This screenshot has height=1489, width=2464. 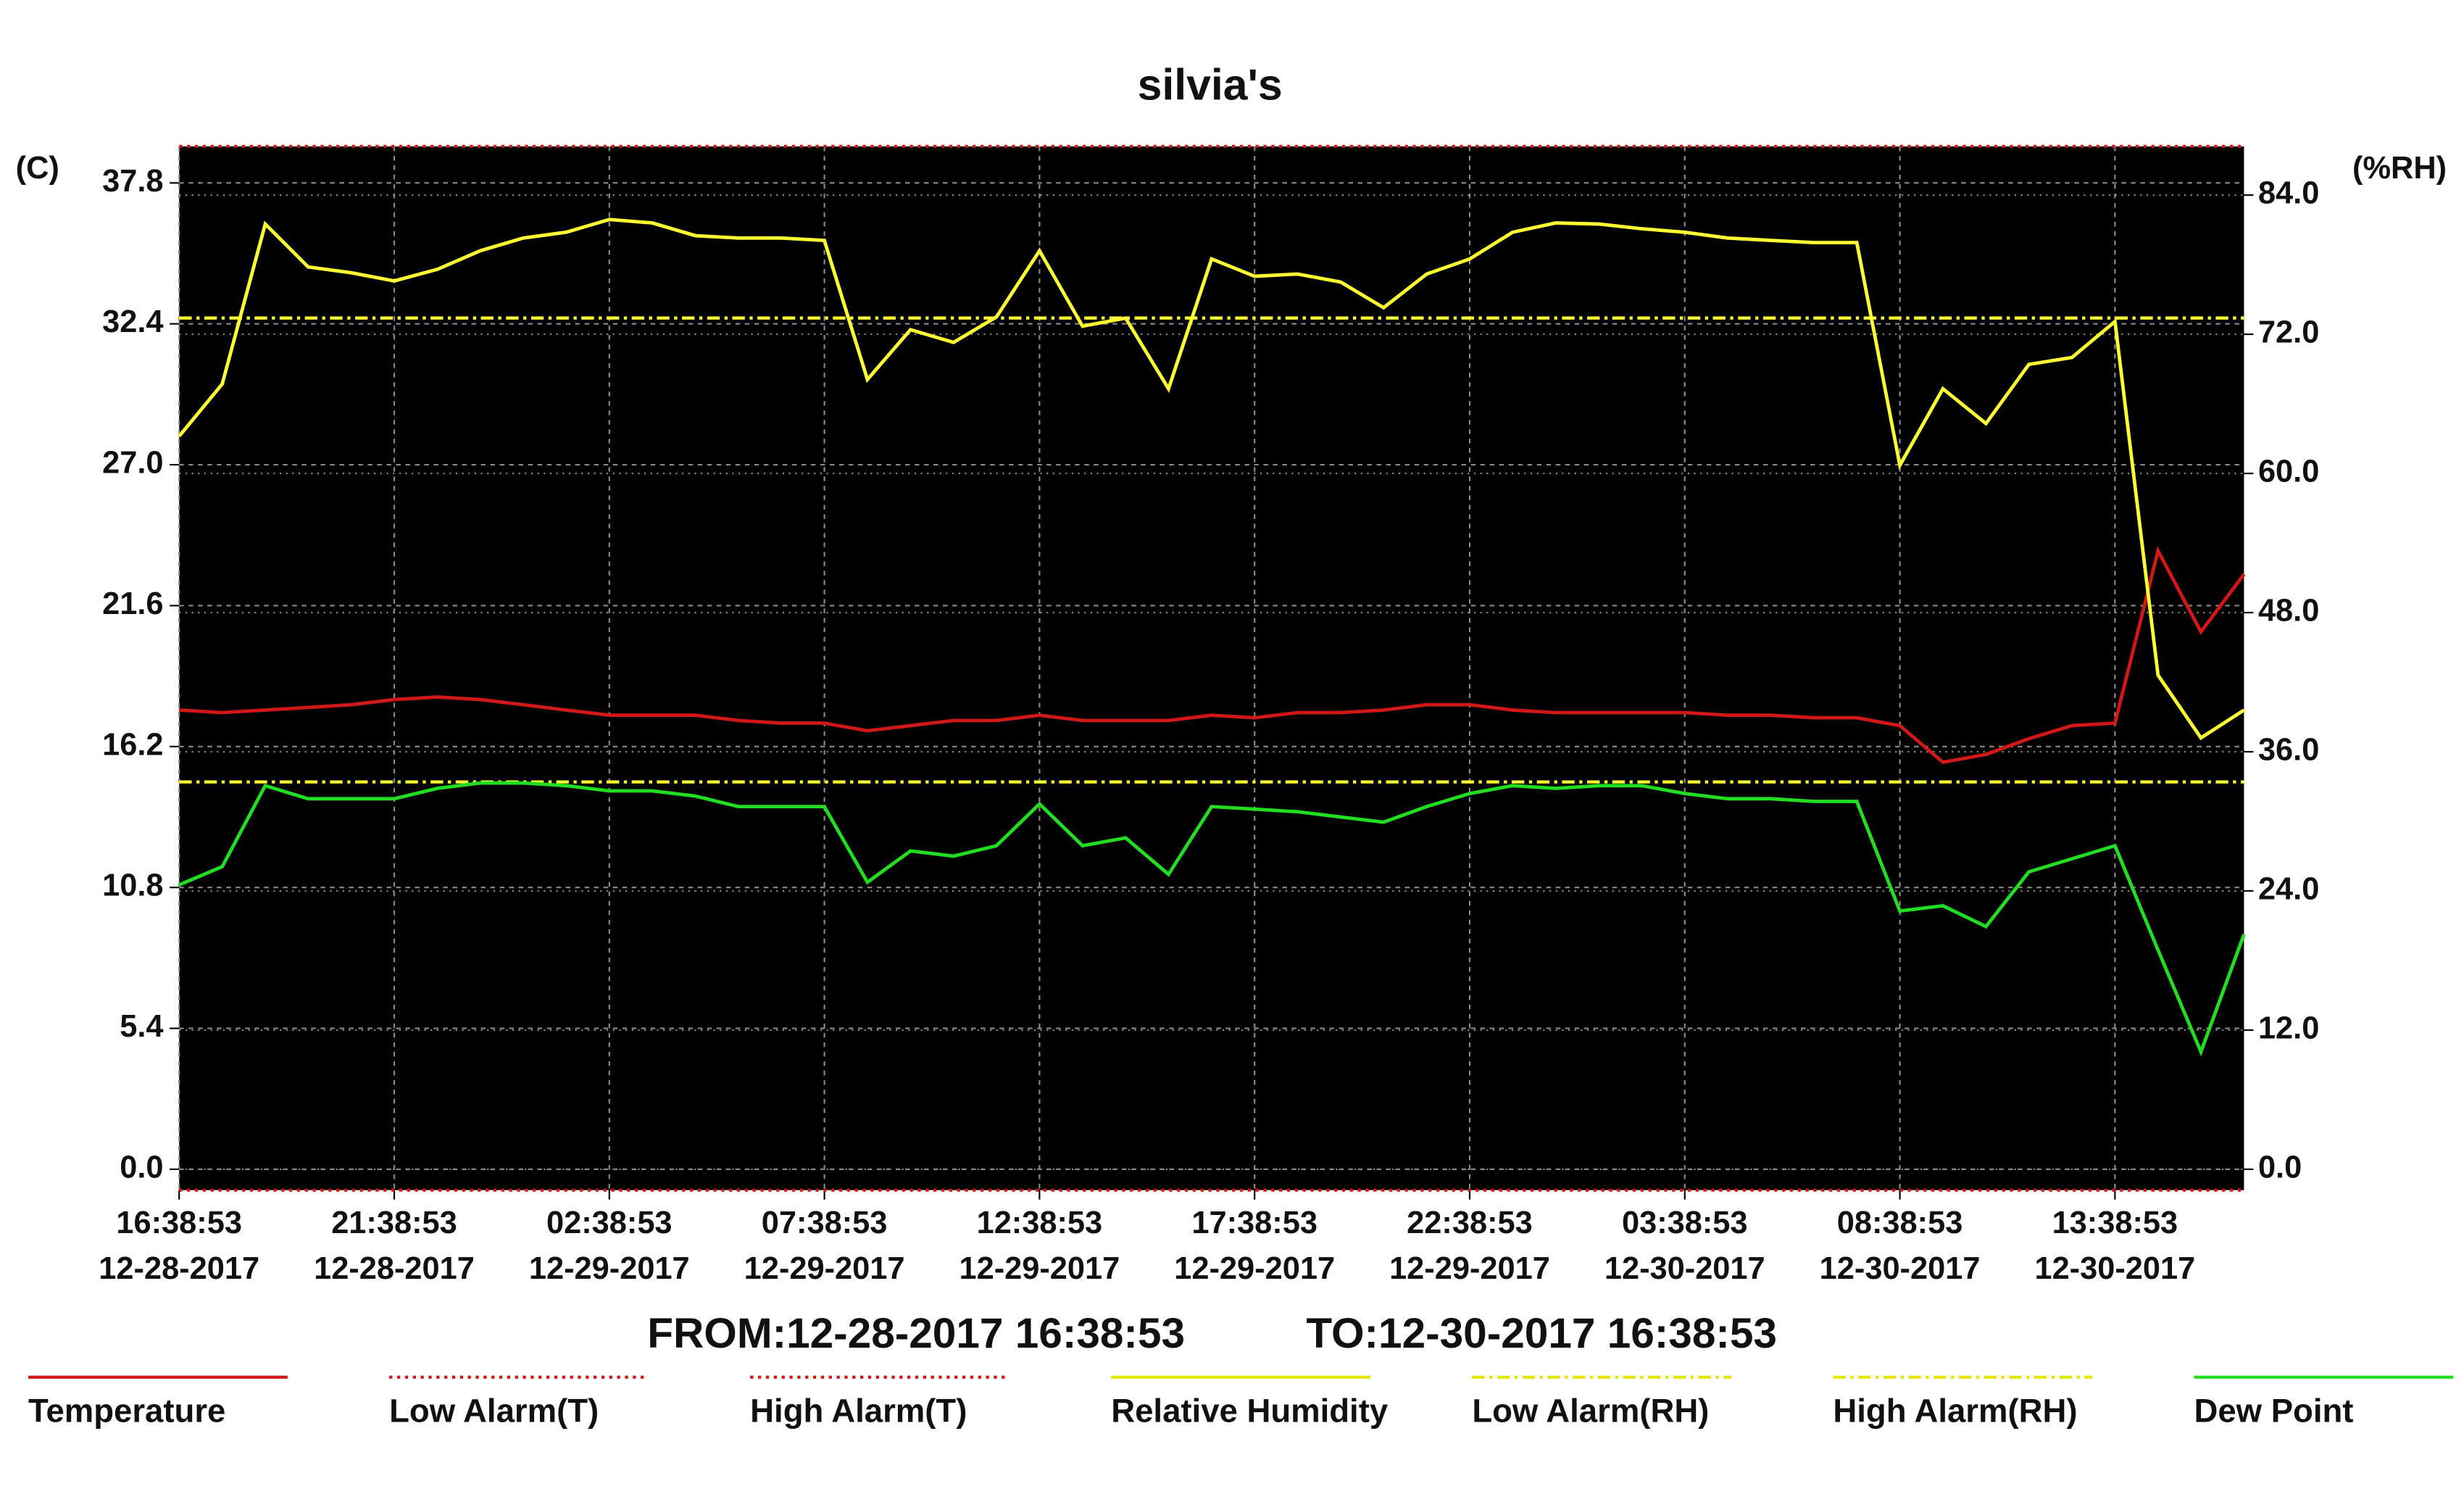 I want to click on y2-tick-label: 72.0, so click(x=2288, y=333).